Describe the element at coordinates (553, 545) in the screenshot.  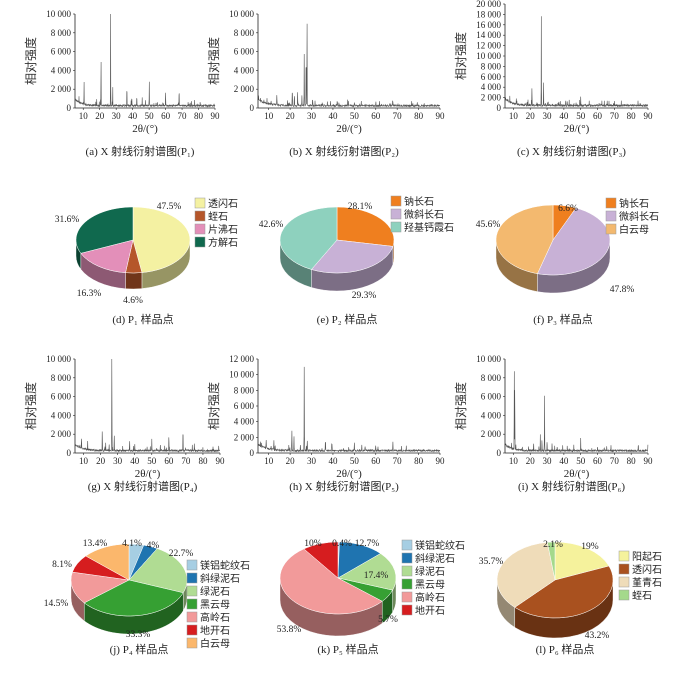
I see `slice-value-label: 2.1%` at that location.